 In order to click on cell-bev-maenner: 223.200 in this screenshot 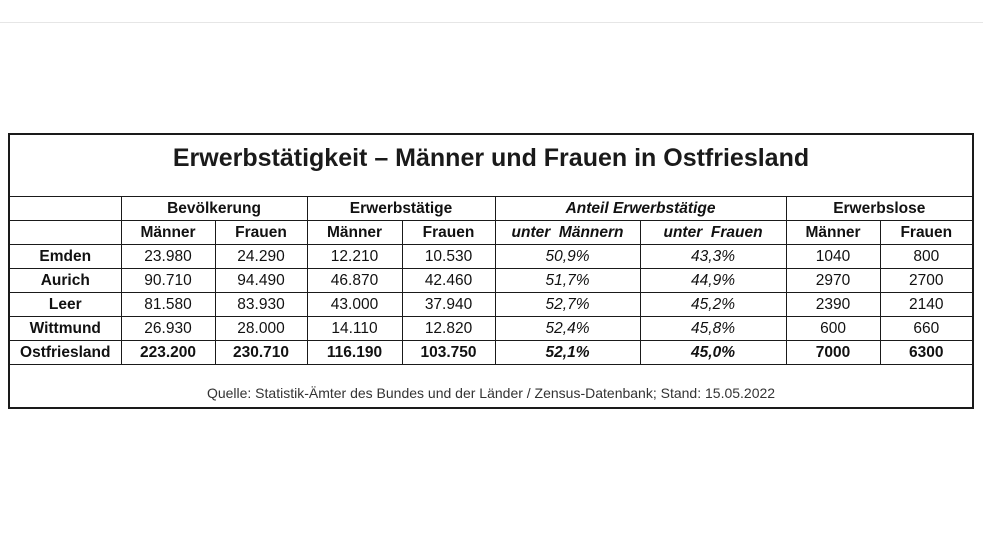, I will do `click(168, 352)`.